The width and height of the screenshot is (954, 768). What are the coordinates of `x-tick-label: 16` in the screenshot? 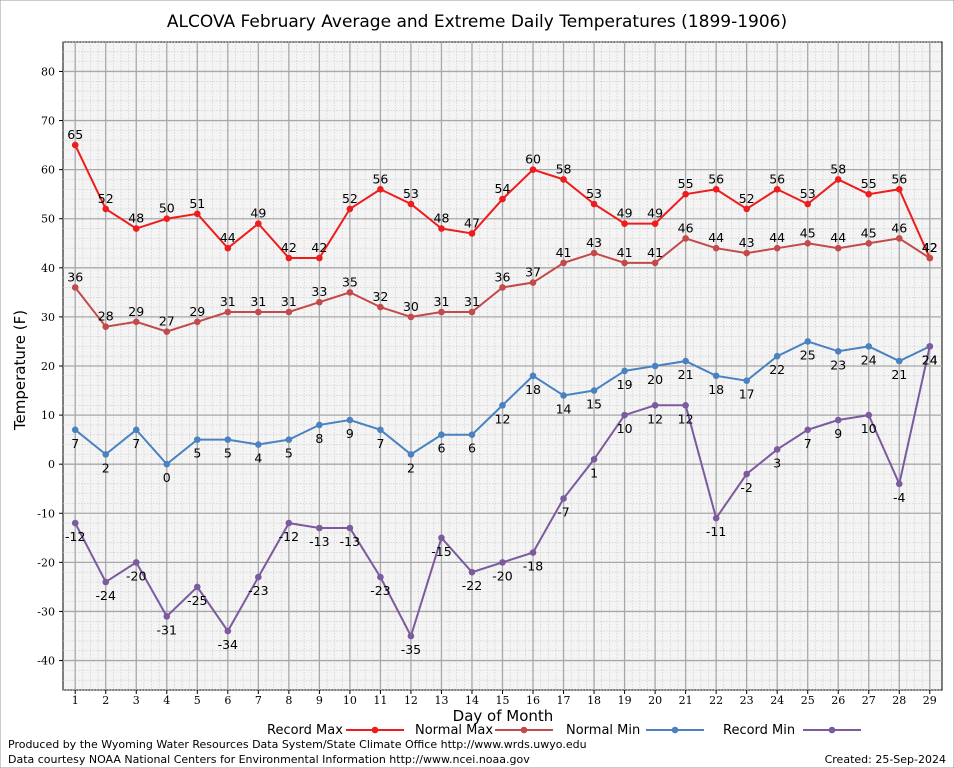 It's located at (533, 700).